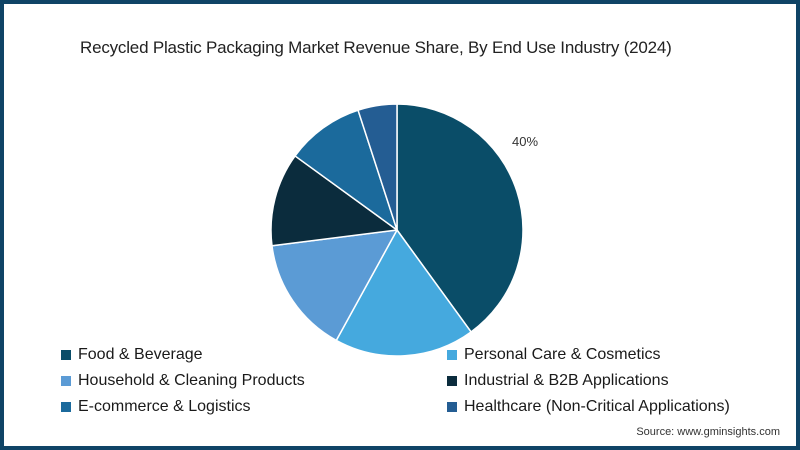 The image size is (800, 450). I want to click on legend-item-healthcare: Healthcare (Non-Critical Applications), so click(588, 407).